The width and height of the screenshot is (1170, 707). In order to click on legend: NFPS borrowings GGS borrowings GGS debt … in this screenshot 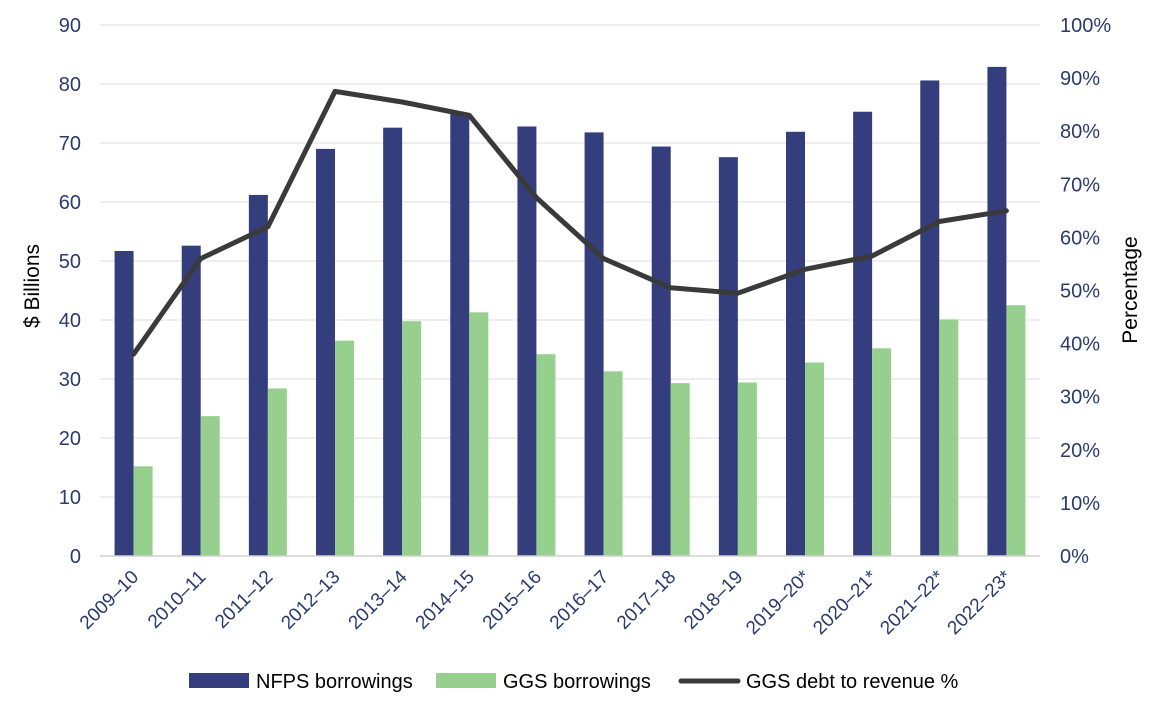, I will do `click(574, 682)`.